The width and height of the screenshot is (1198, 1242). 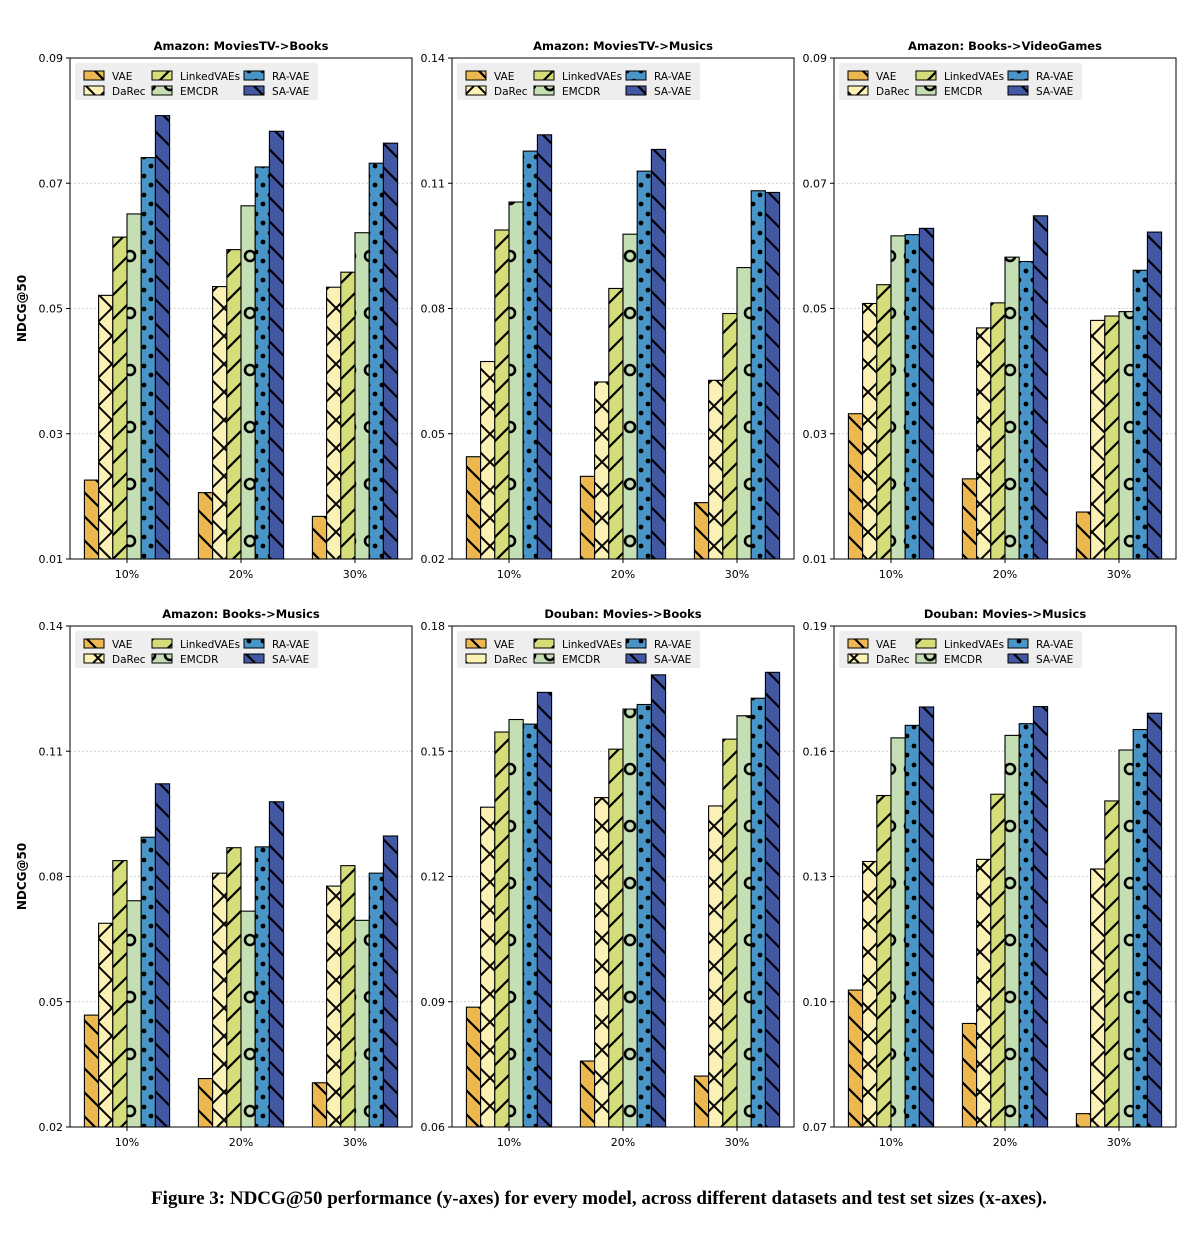 What do you see at coordinates (891, 574) in the screenshot?
I see `x-tick-label: 10%` at bounding box center [891, 574].